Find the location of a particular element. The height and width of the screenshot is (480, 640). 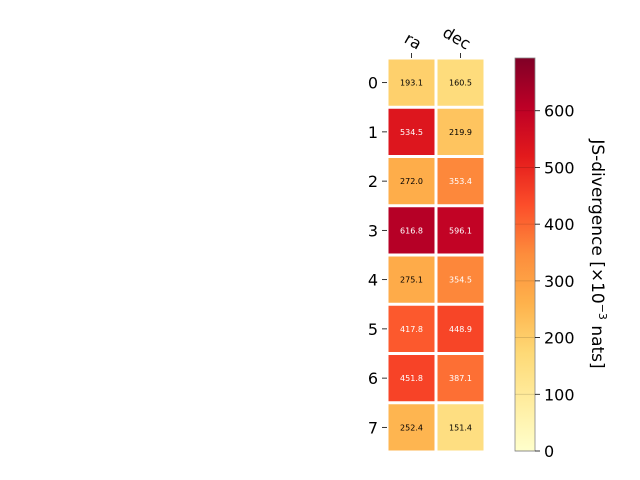

row-tick-label: 3 is located at coordinates (373, 230).